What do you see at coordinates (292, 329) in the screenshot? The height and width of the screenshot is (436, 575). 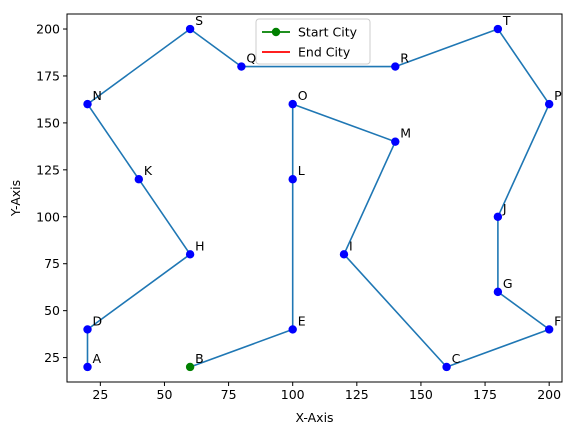 I see `city-point-e` at bounding box center [292, 329].